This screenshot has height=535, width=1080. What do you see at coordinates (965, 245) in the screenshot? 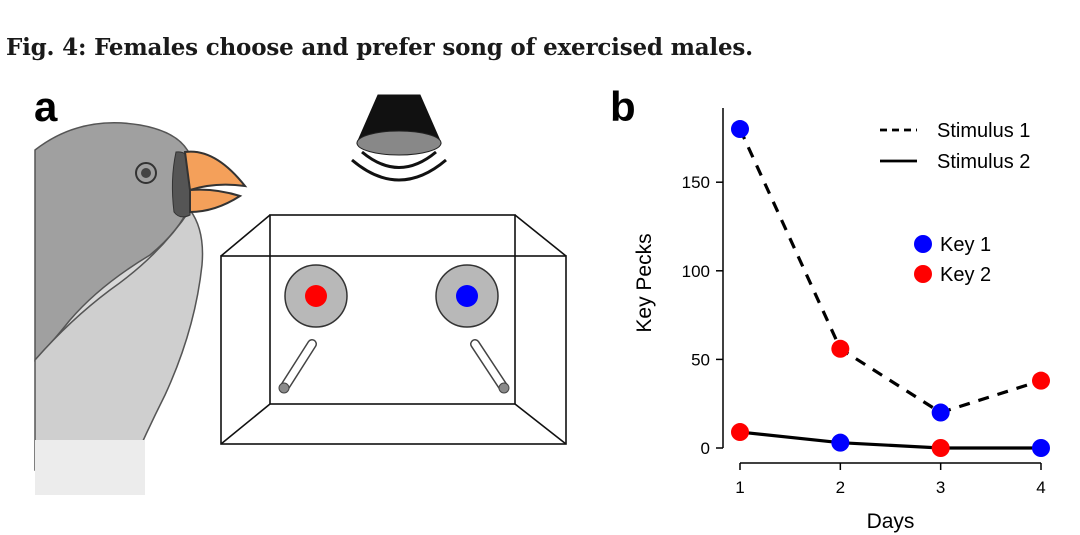
I see `legend-point-label: Key 1` at bounding box center [965, 245].